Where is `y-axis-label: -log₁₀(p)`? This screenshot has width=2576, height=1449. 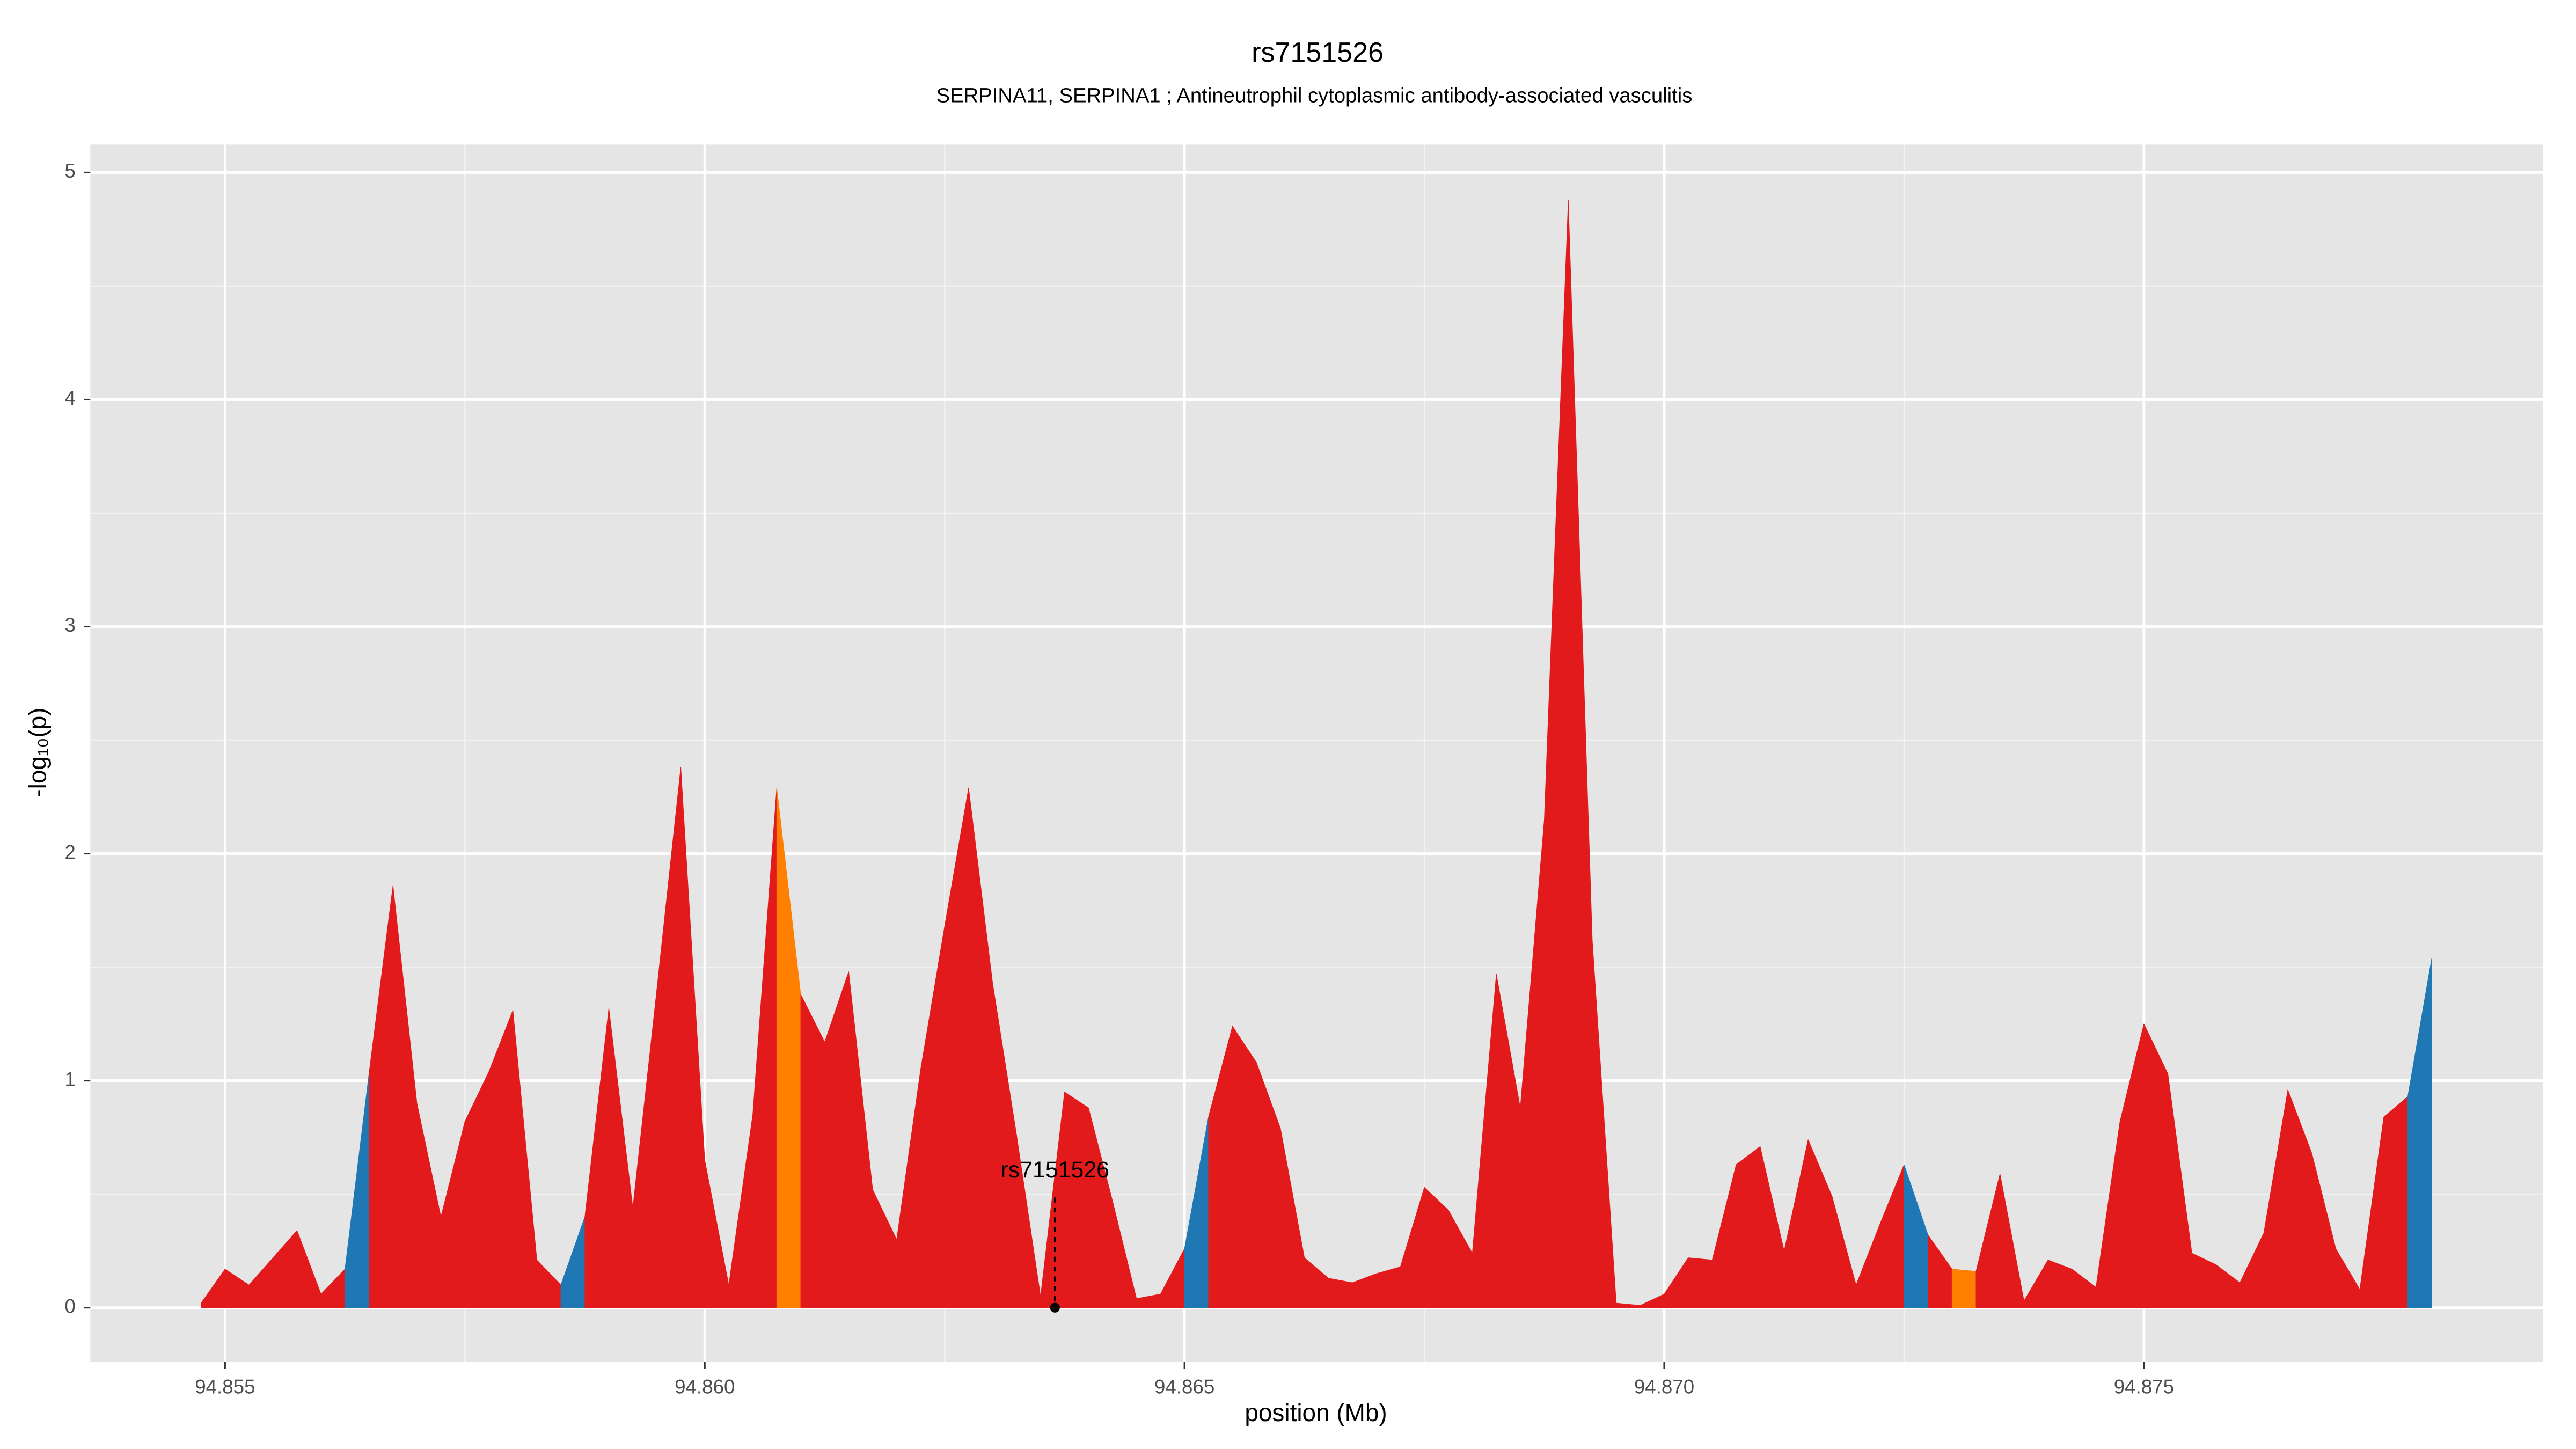
y-axis-label: -log₁₀(p) is located at coordinates (38, 752).